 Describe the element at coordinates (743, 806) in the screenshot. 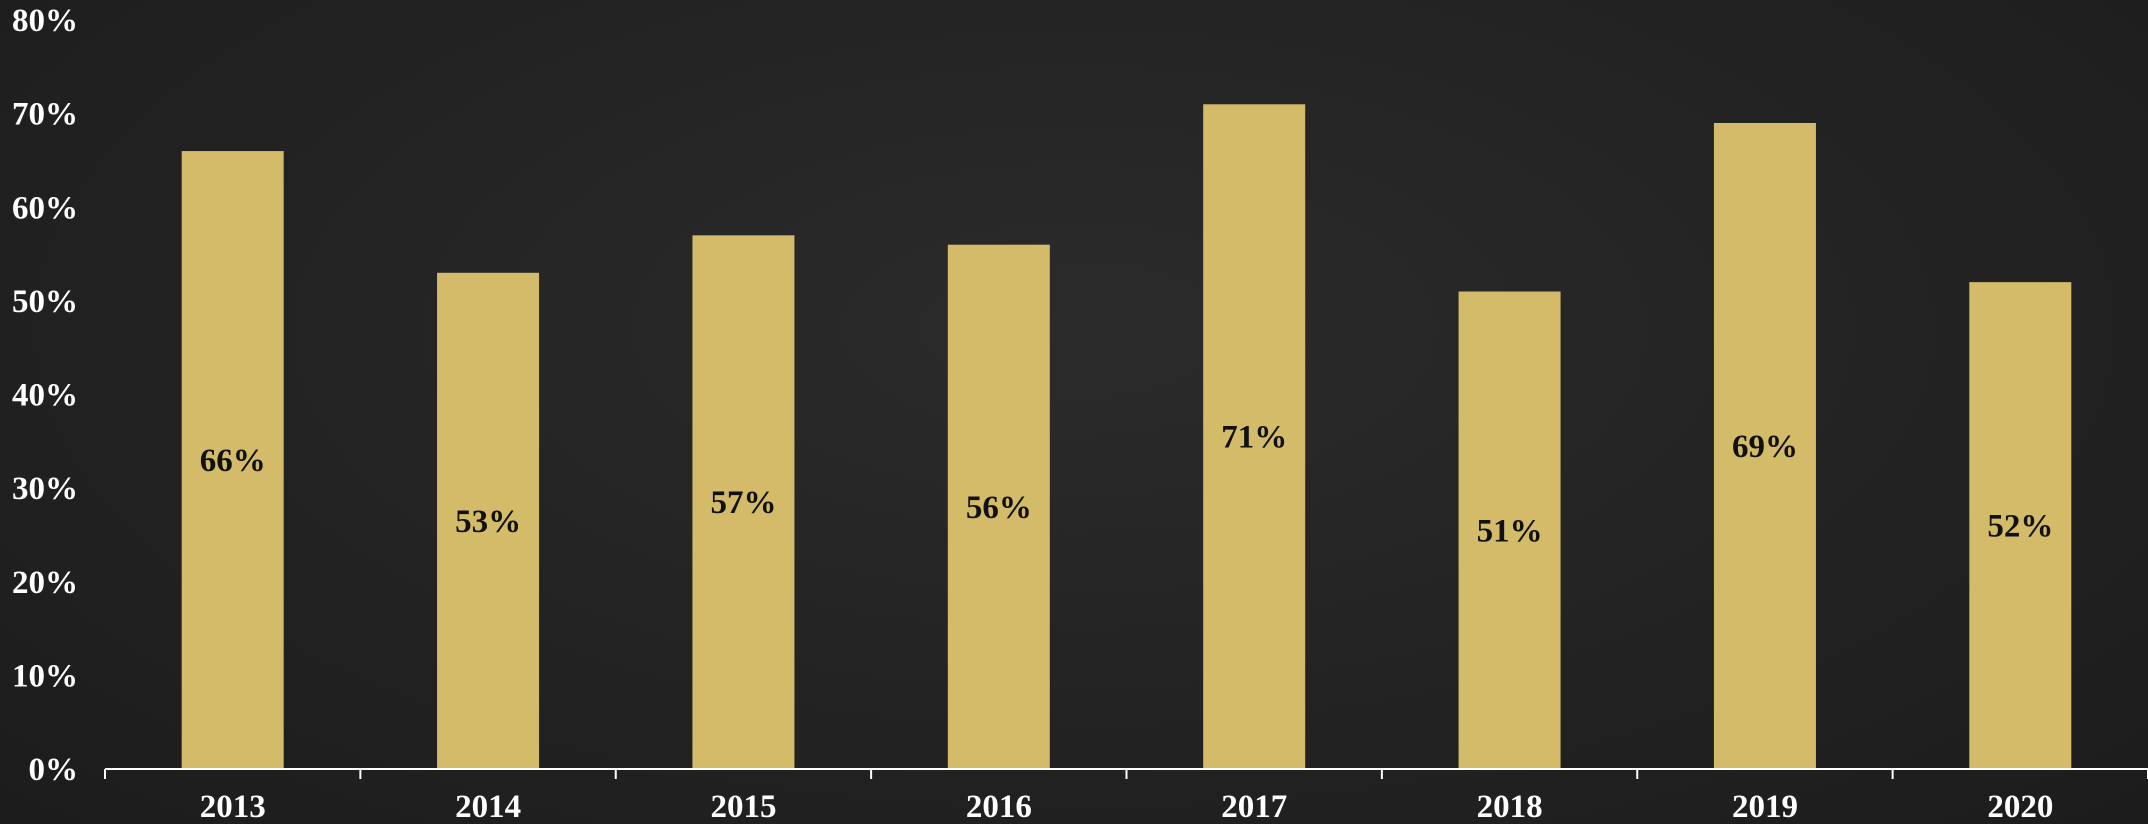

I see `x-tick-label: 2015` at that location.